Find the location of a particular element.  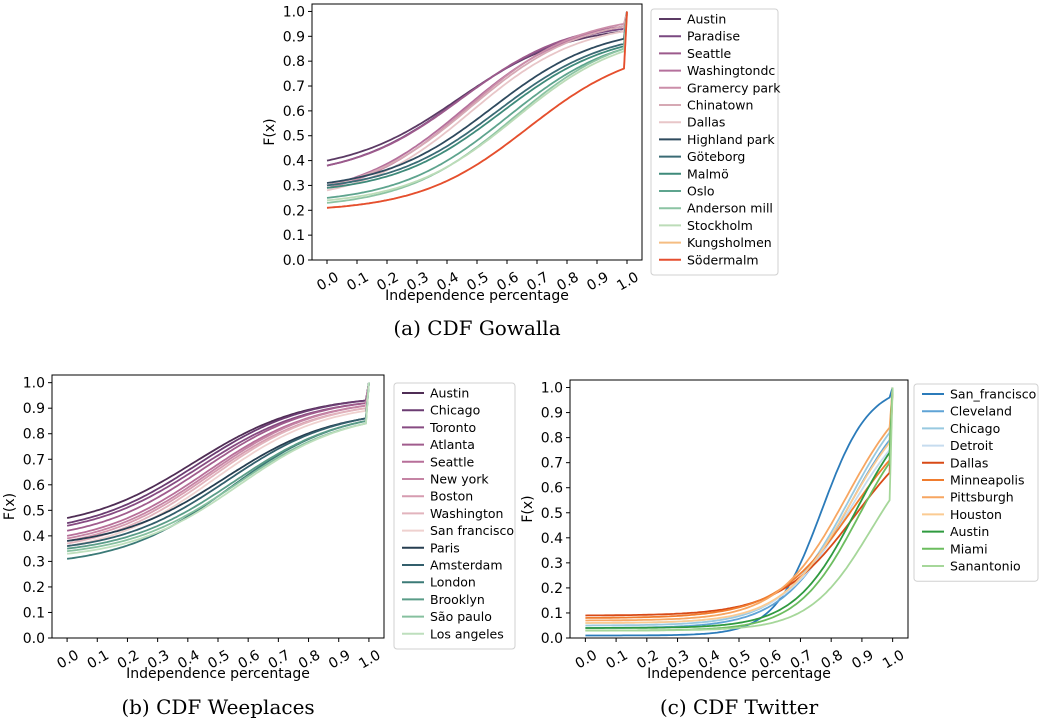

legend-label: New york is located at coordinates (459, 479).